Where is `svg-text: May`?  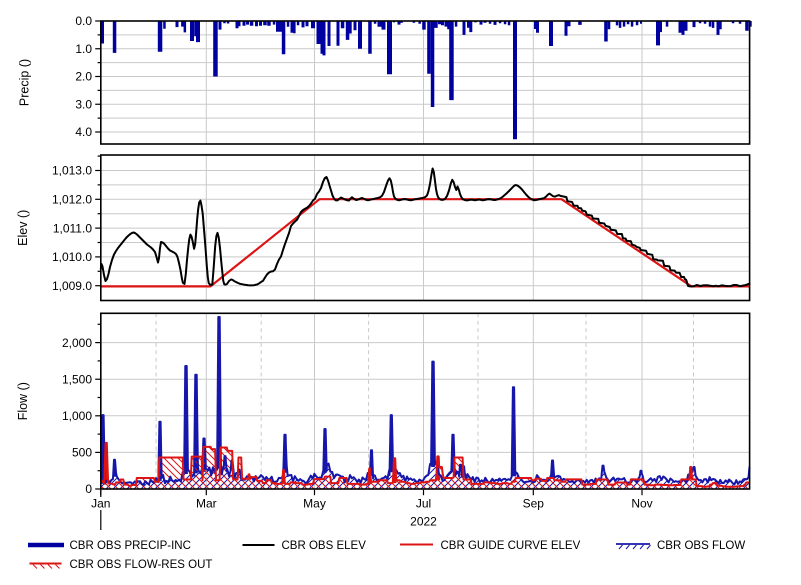
svg-text: May is located at coordinates (314, 504).